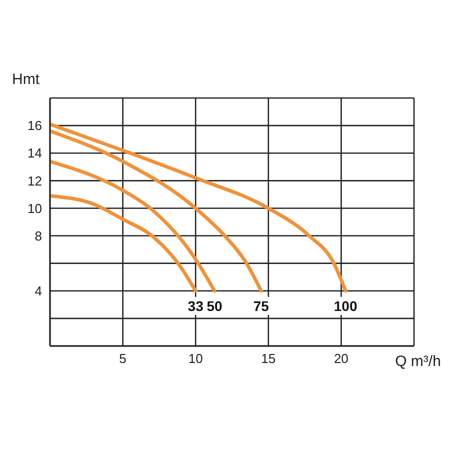 Image resolution: width=452 pixels, height=452 pixels. Describe the element at coordinates (35, 208) in the screenshot. I see `y-tick-label: 10` at that location.